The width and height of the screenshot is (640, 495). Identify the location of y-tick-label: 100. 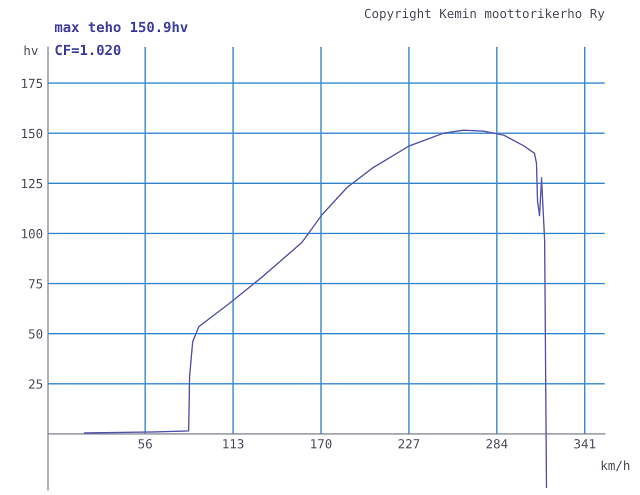
(32, 233).